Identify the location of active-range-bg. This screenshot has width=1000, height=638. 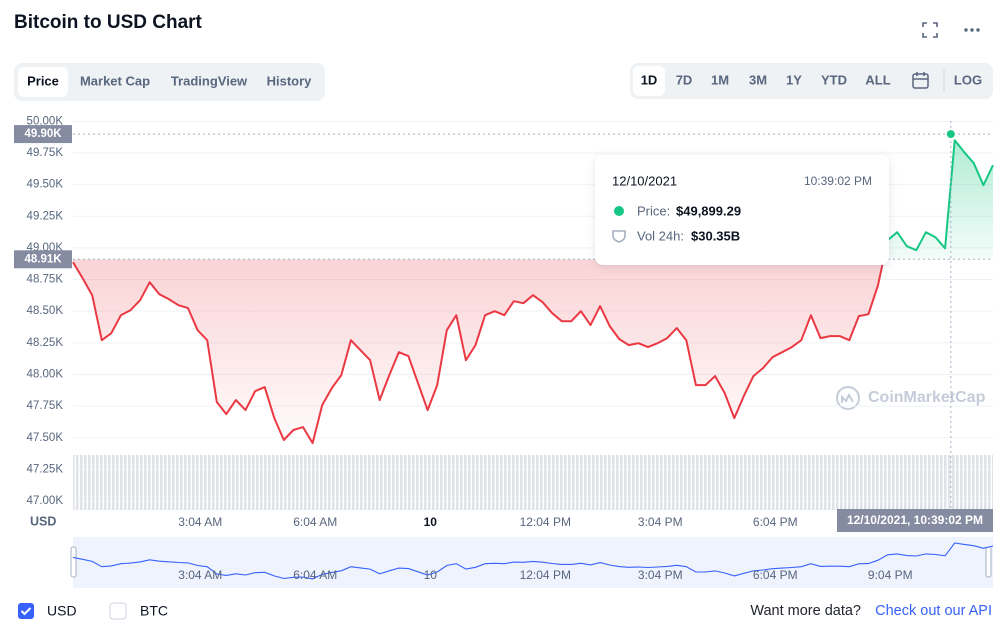
(649, 81).